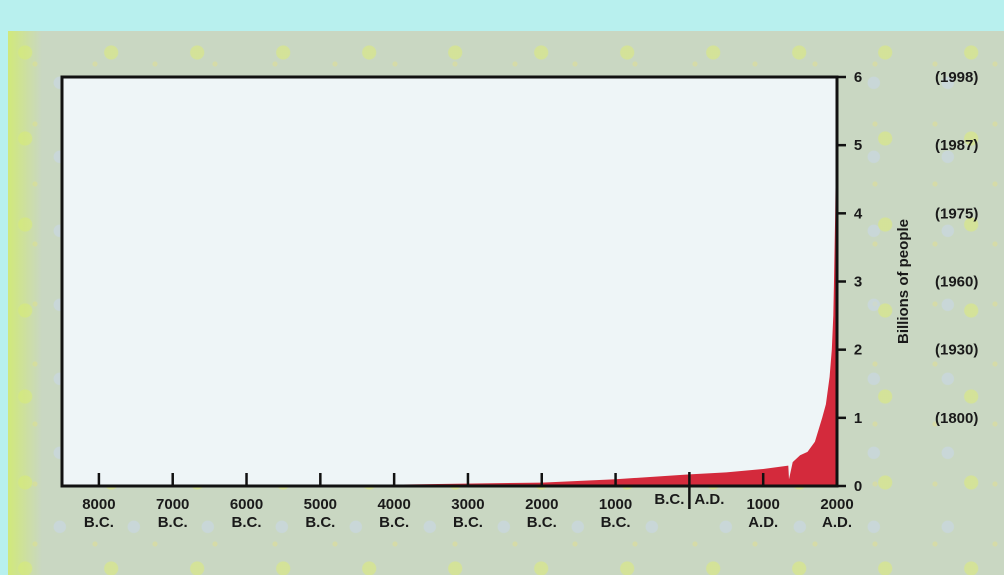 This screenshot has width=1004, height=575. I want to click on y-axis-title: Billions of people, so click(903, 281).